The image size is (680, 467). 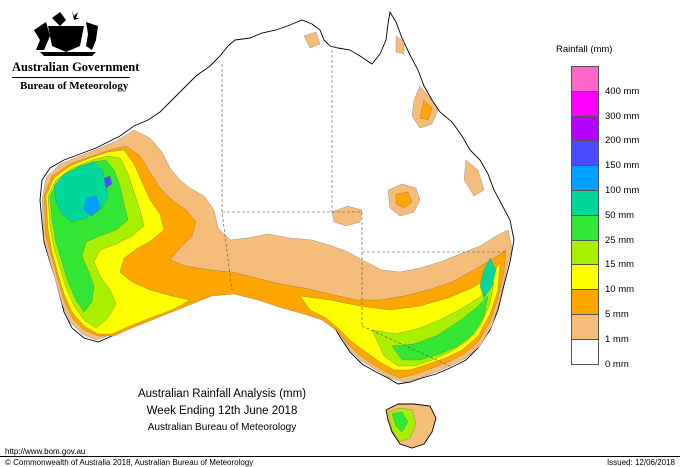 I want to click on rainfall-qld-east, so click(x=474, y=178).